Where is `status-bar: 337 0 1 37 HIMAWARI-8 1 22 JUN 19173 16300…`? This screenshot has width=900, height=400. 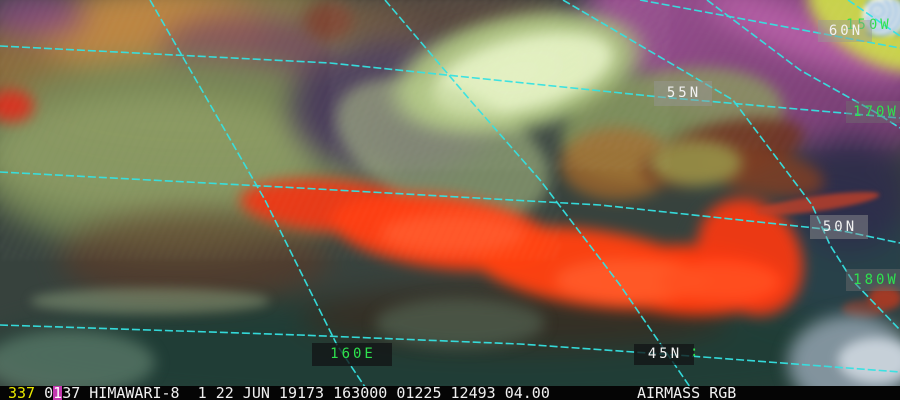
status-bar: 337 0 1 37 HIMAWARI-8 1 22 JUN 19173 16300… is located at coordinates (450, 393).